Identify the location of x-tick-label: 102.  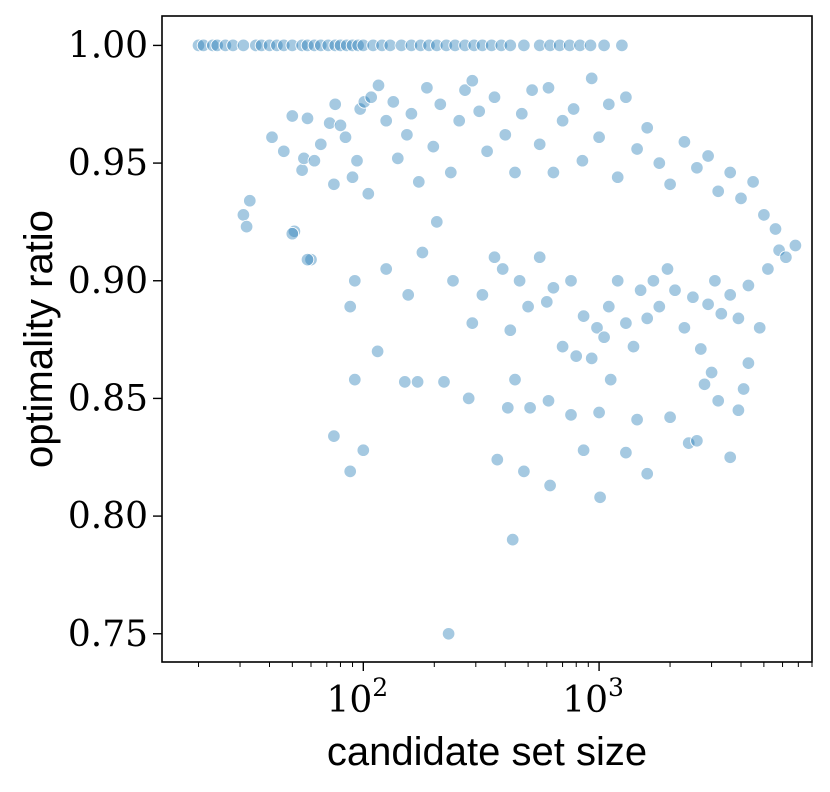
(357, 697).